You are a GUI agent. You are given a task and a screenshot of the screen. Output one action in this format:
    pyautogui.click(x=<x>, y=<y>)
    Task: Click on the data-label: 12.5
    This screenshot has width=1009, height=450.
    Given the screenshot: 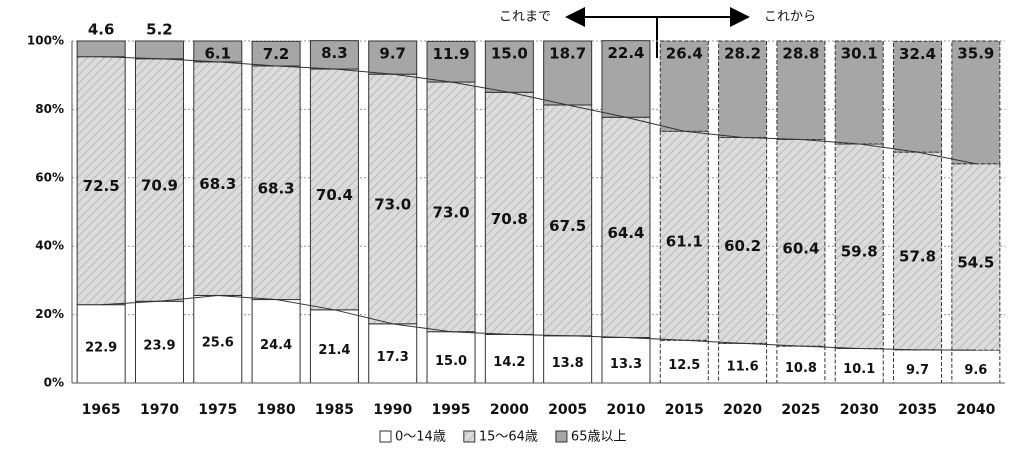 What is the action you would take?
    pyautogui.click(x=684, y=365)
    